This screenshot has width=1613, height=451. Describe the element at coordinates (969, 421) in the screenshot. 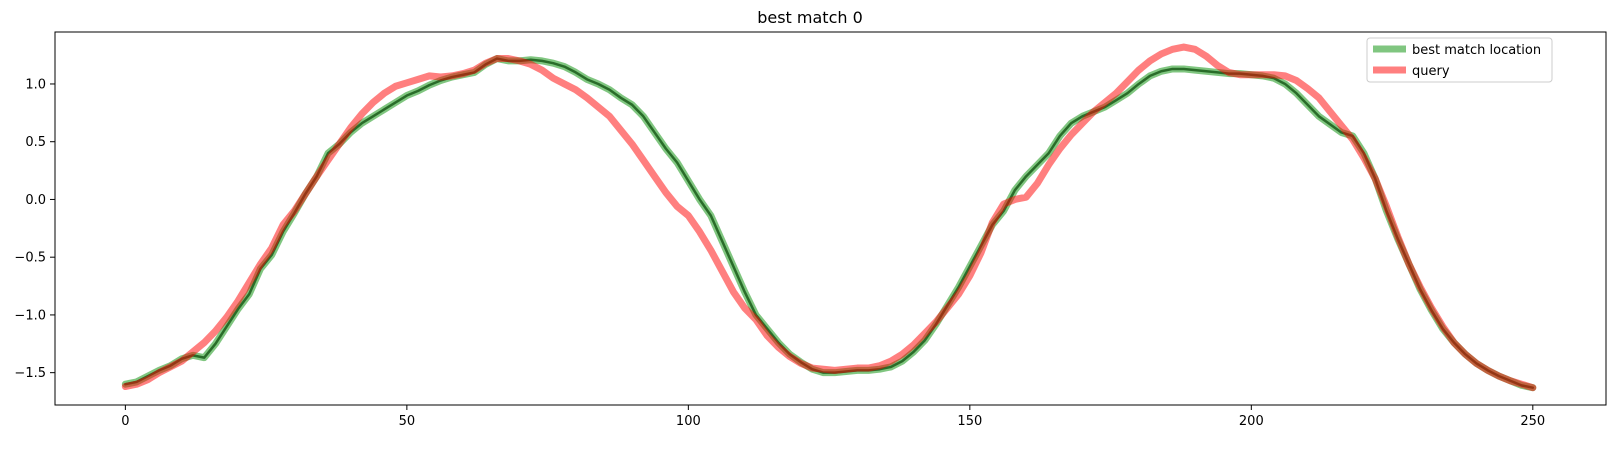

I see `x-tick-label: 150` at that location.